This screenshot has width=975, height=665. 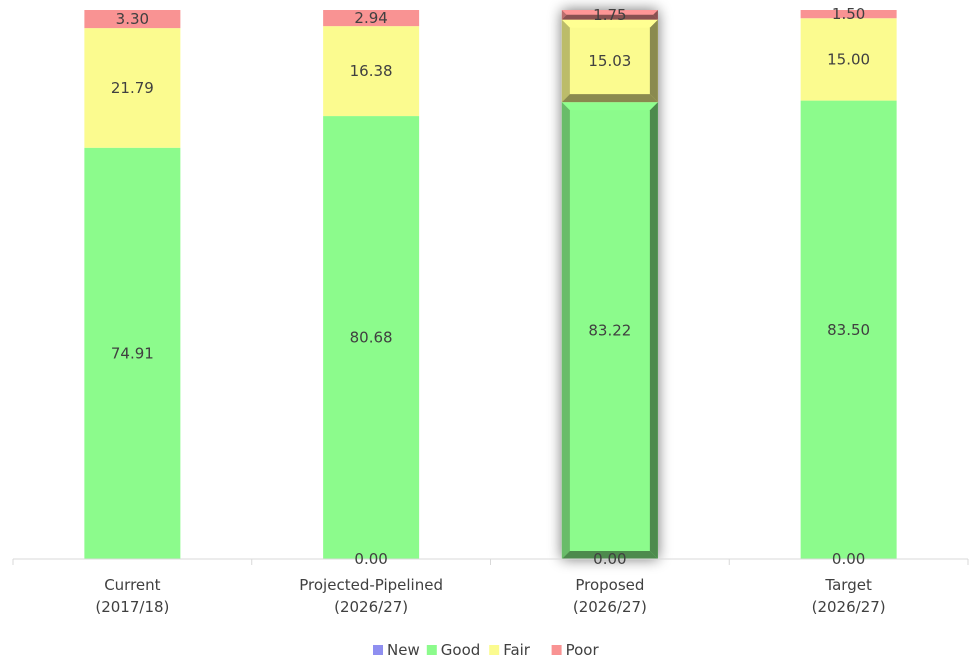 What do you see at coordinates (403, 650) in the screenshot?
I see `legend-label: New` at bounding box center [403, 650].